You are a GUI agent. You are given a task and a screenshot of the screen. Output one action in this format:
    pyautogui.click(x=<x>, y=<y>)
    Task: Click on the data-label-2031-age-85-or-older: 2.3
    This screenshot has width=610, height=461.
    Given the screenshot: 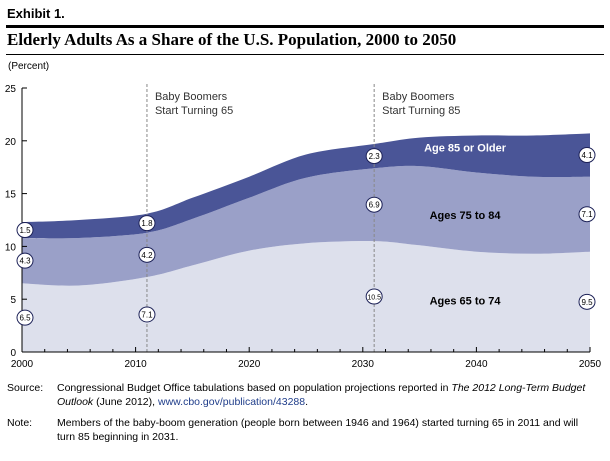 What is the action you would take?
    pyautogui.click(x=375, y=156)
    